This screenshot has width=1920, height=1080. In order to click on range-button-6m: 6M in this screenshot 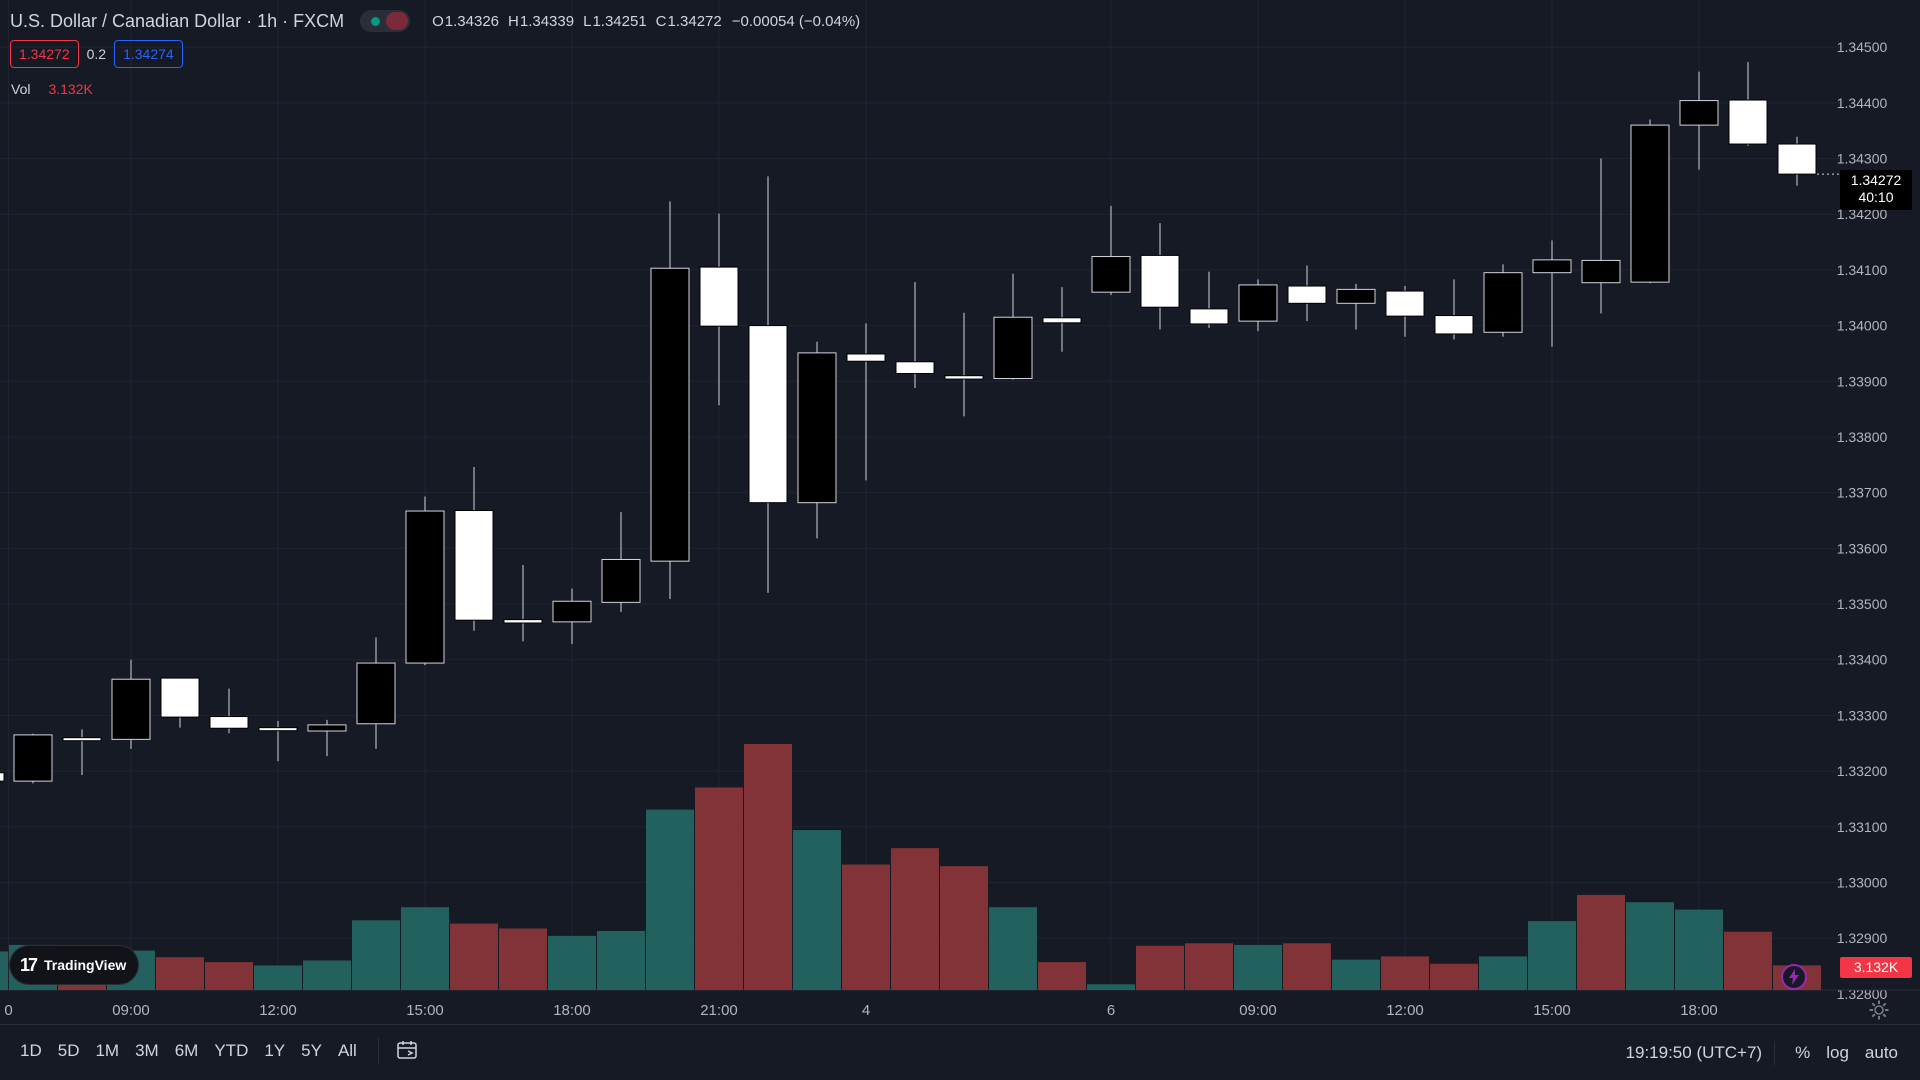, I will do `click(186, 1050)`.